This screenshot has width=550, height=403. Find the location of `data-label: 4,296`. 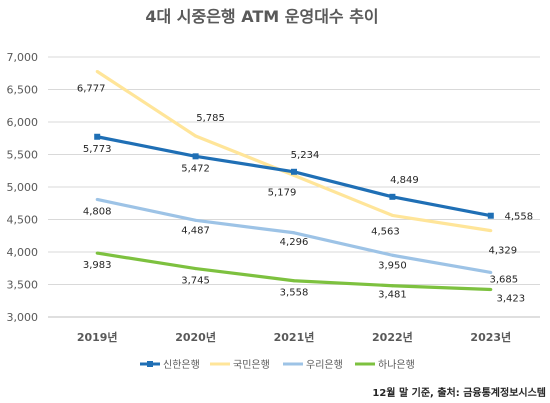

data-label: 4,296 is located at coordinates (294, 242).